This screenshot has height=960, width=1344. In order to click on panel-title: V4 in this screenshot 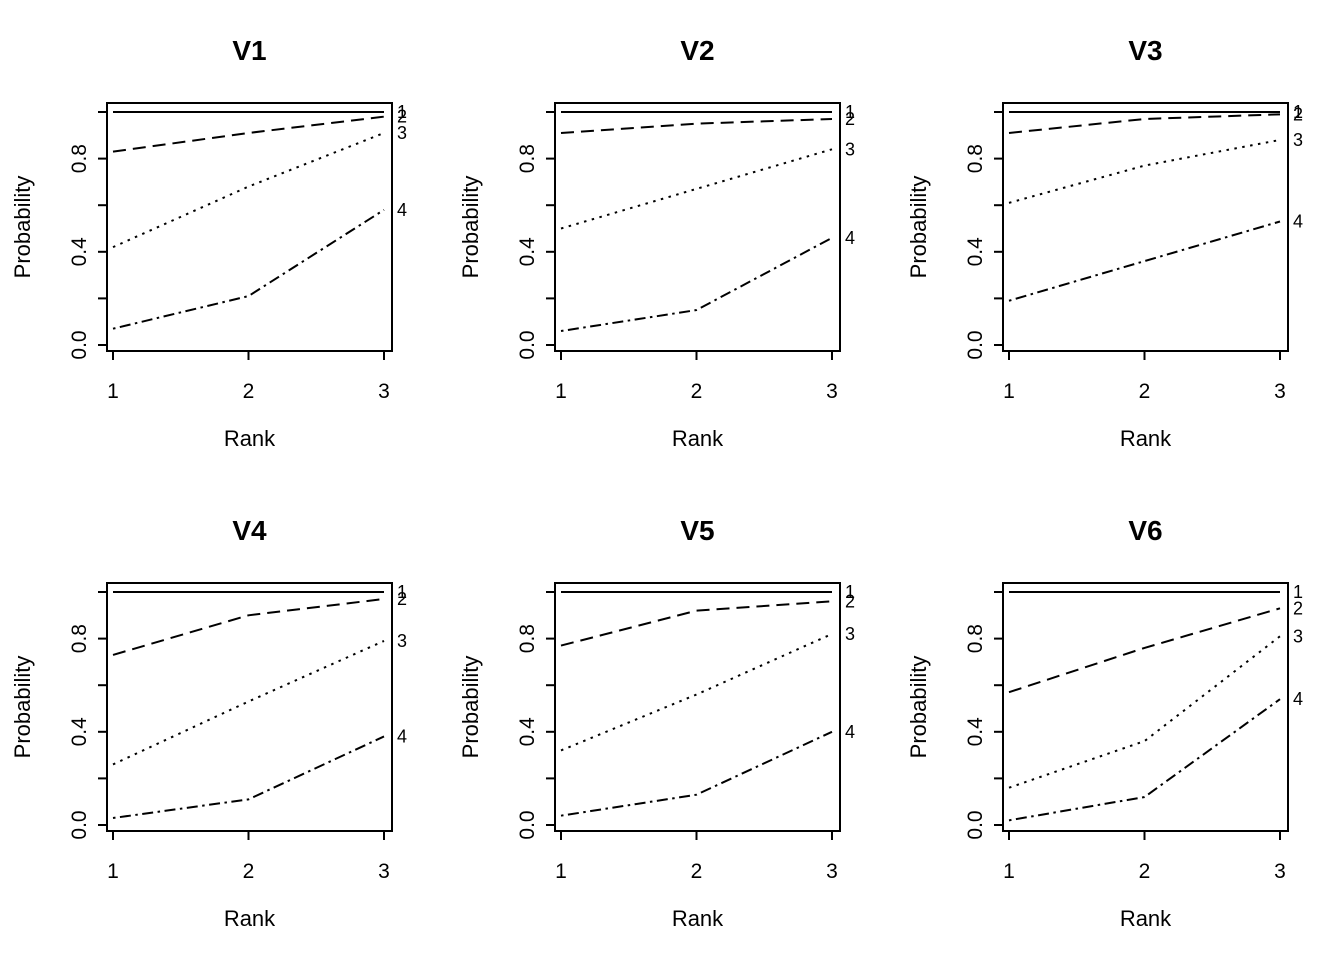, I will do `click(249, 530)`.